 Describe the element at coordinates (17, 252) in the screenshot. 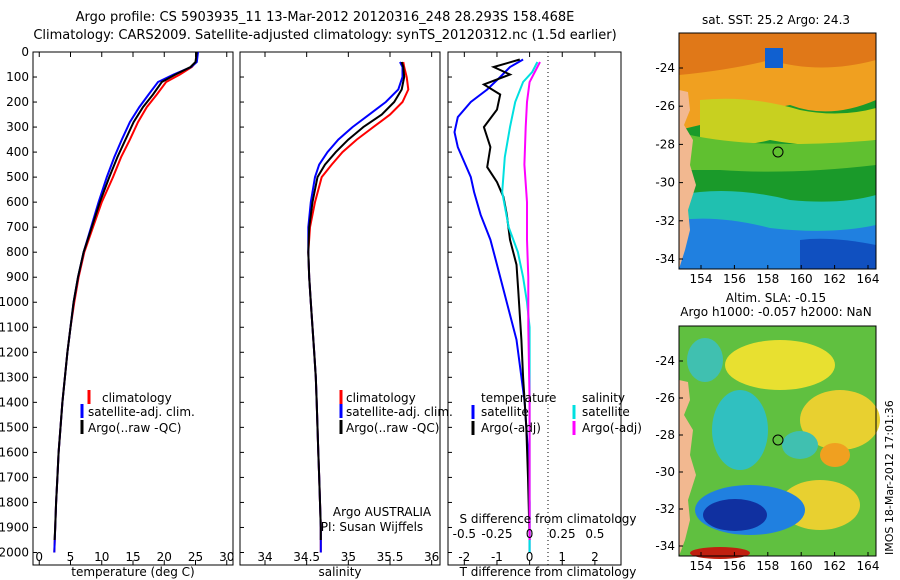

I see `y-tick-label: 800` at that location.